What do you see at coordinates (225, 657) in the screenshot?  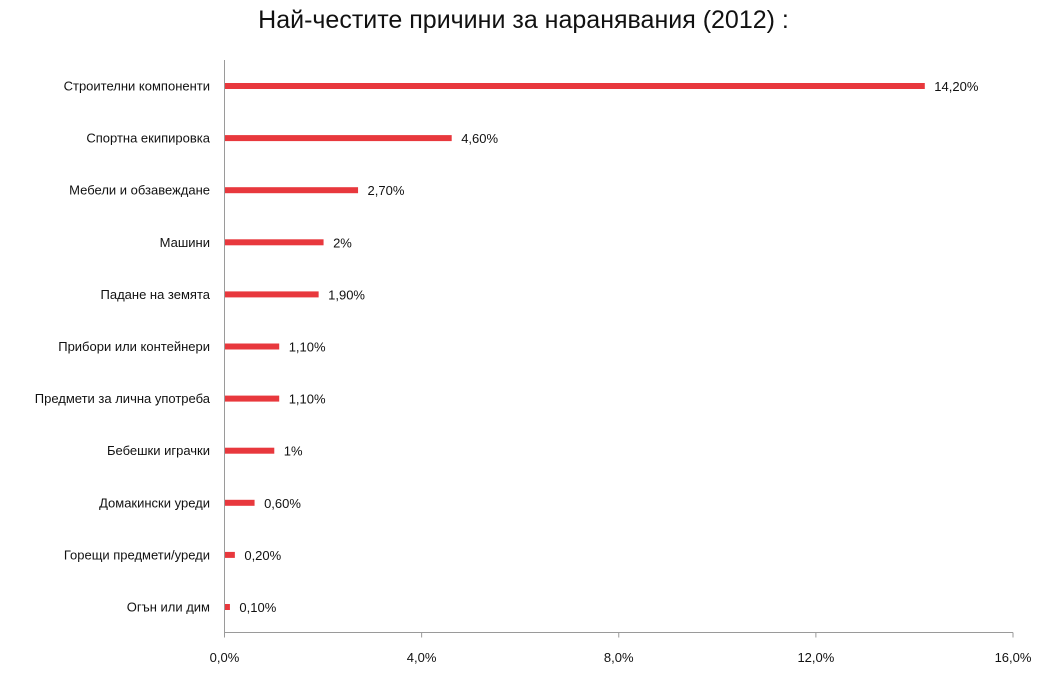 I see `x-tick-label: 0,0%` at bounding box center [225, 657].